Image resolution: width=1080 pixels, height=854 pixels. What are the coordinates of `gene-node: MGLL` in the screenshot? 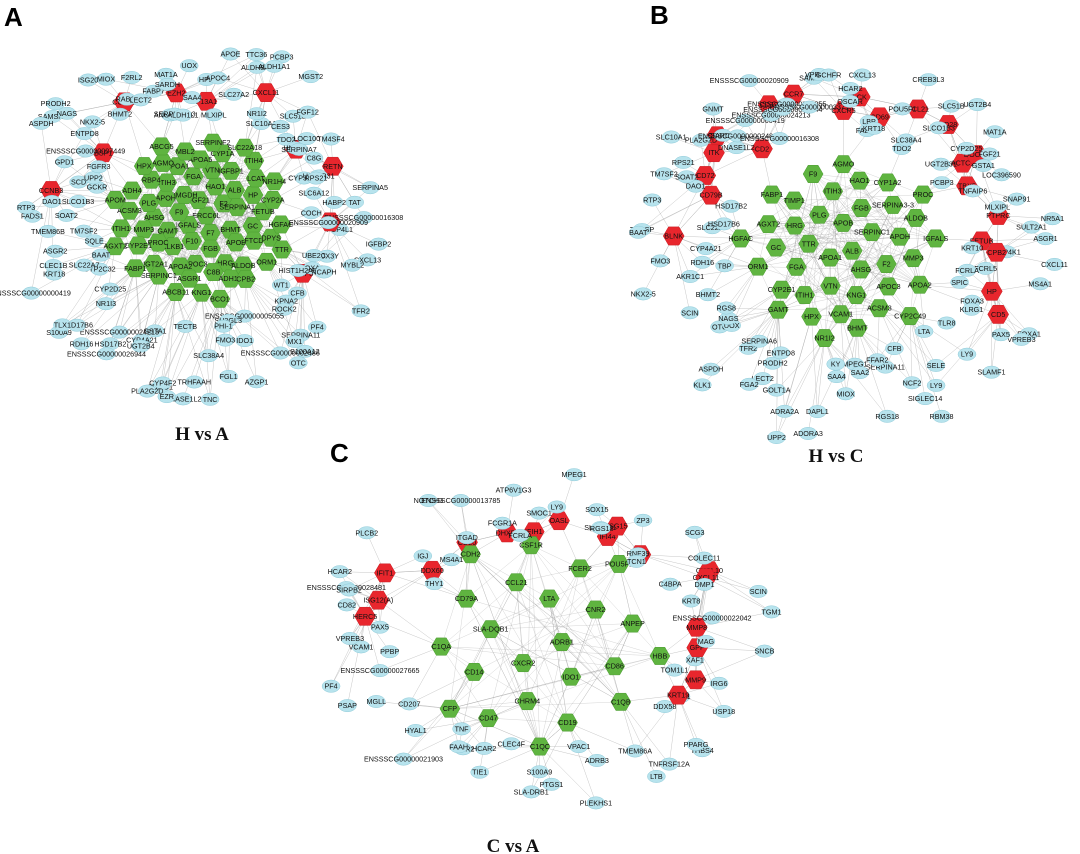 It's located at (376, 701).